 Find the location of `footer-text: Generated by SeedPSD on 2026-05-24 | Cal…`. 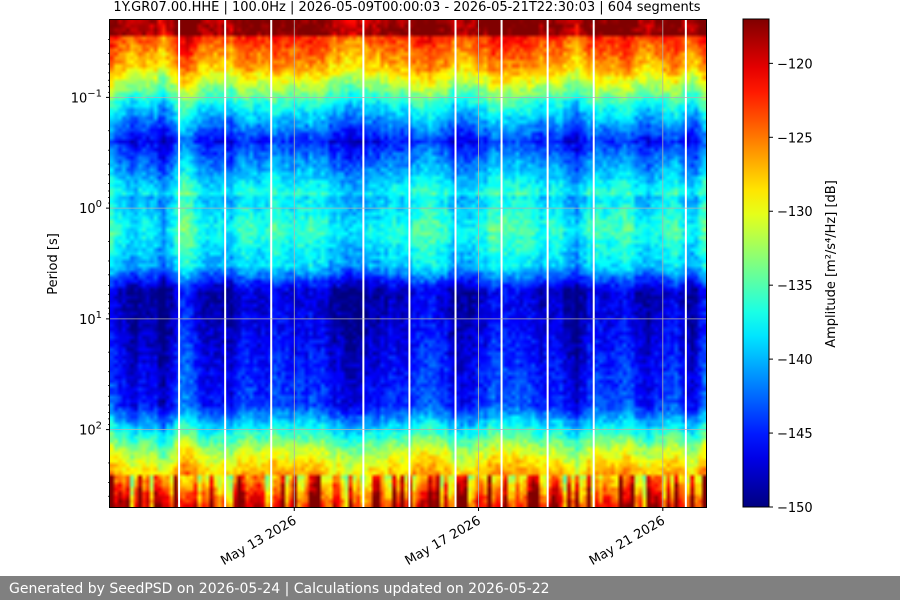

footer-text: Generated by SeedPSD on 2026-05-24 | Cal… is located at coordinates (279, 589).